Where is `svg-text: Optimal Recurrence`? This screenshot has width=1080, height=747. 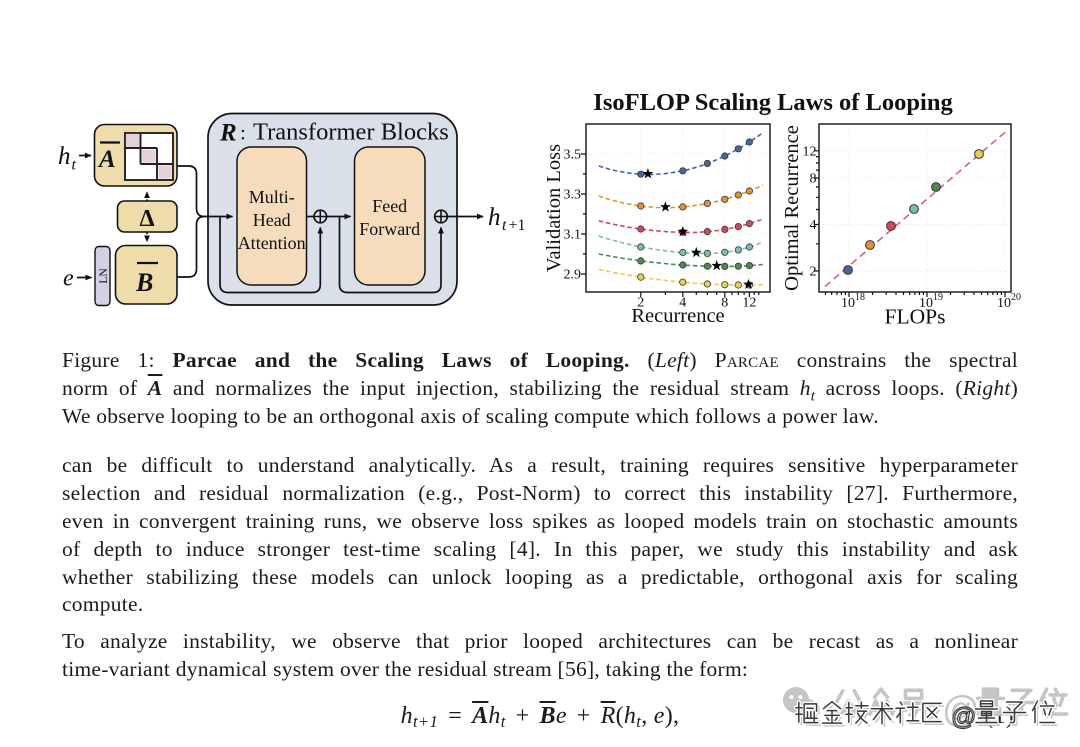
svg-text: Optimal Recurrence is located at coordinates (792, 208).